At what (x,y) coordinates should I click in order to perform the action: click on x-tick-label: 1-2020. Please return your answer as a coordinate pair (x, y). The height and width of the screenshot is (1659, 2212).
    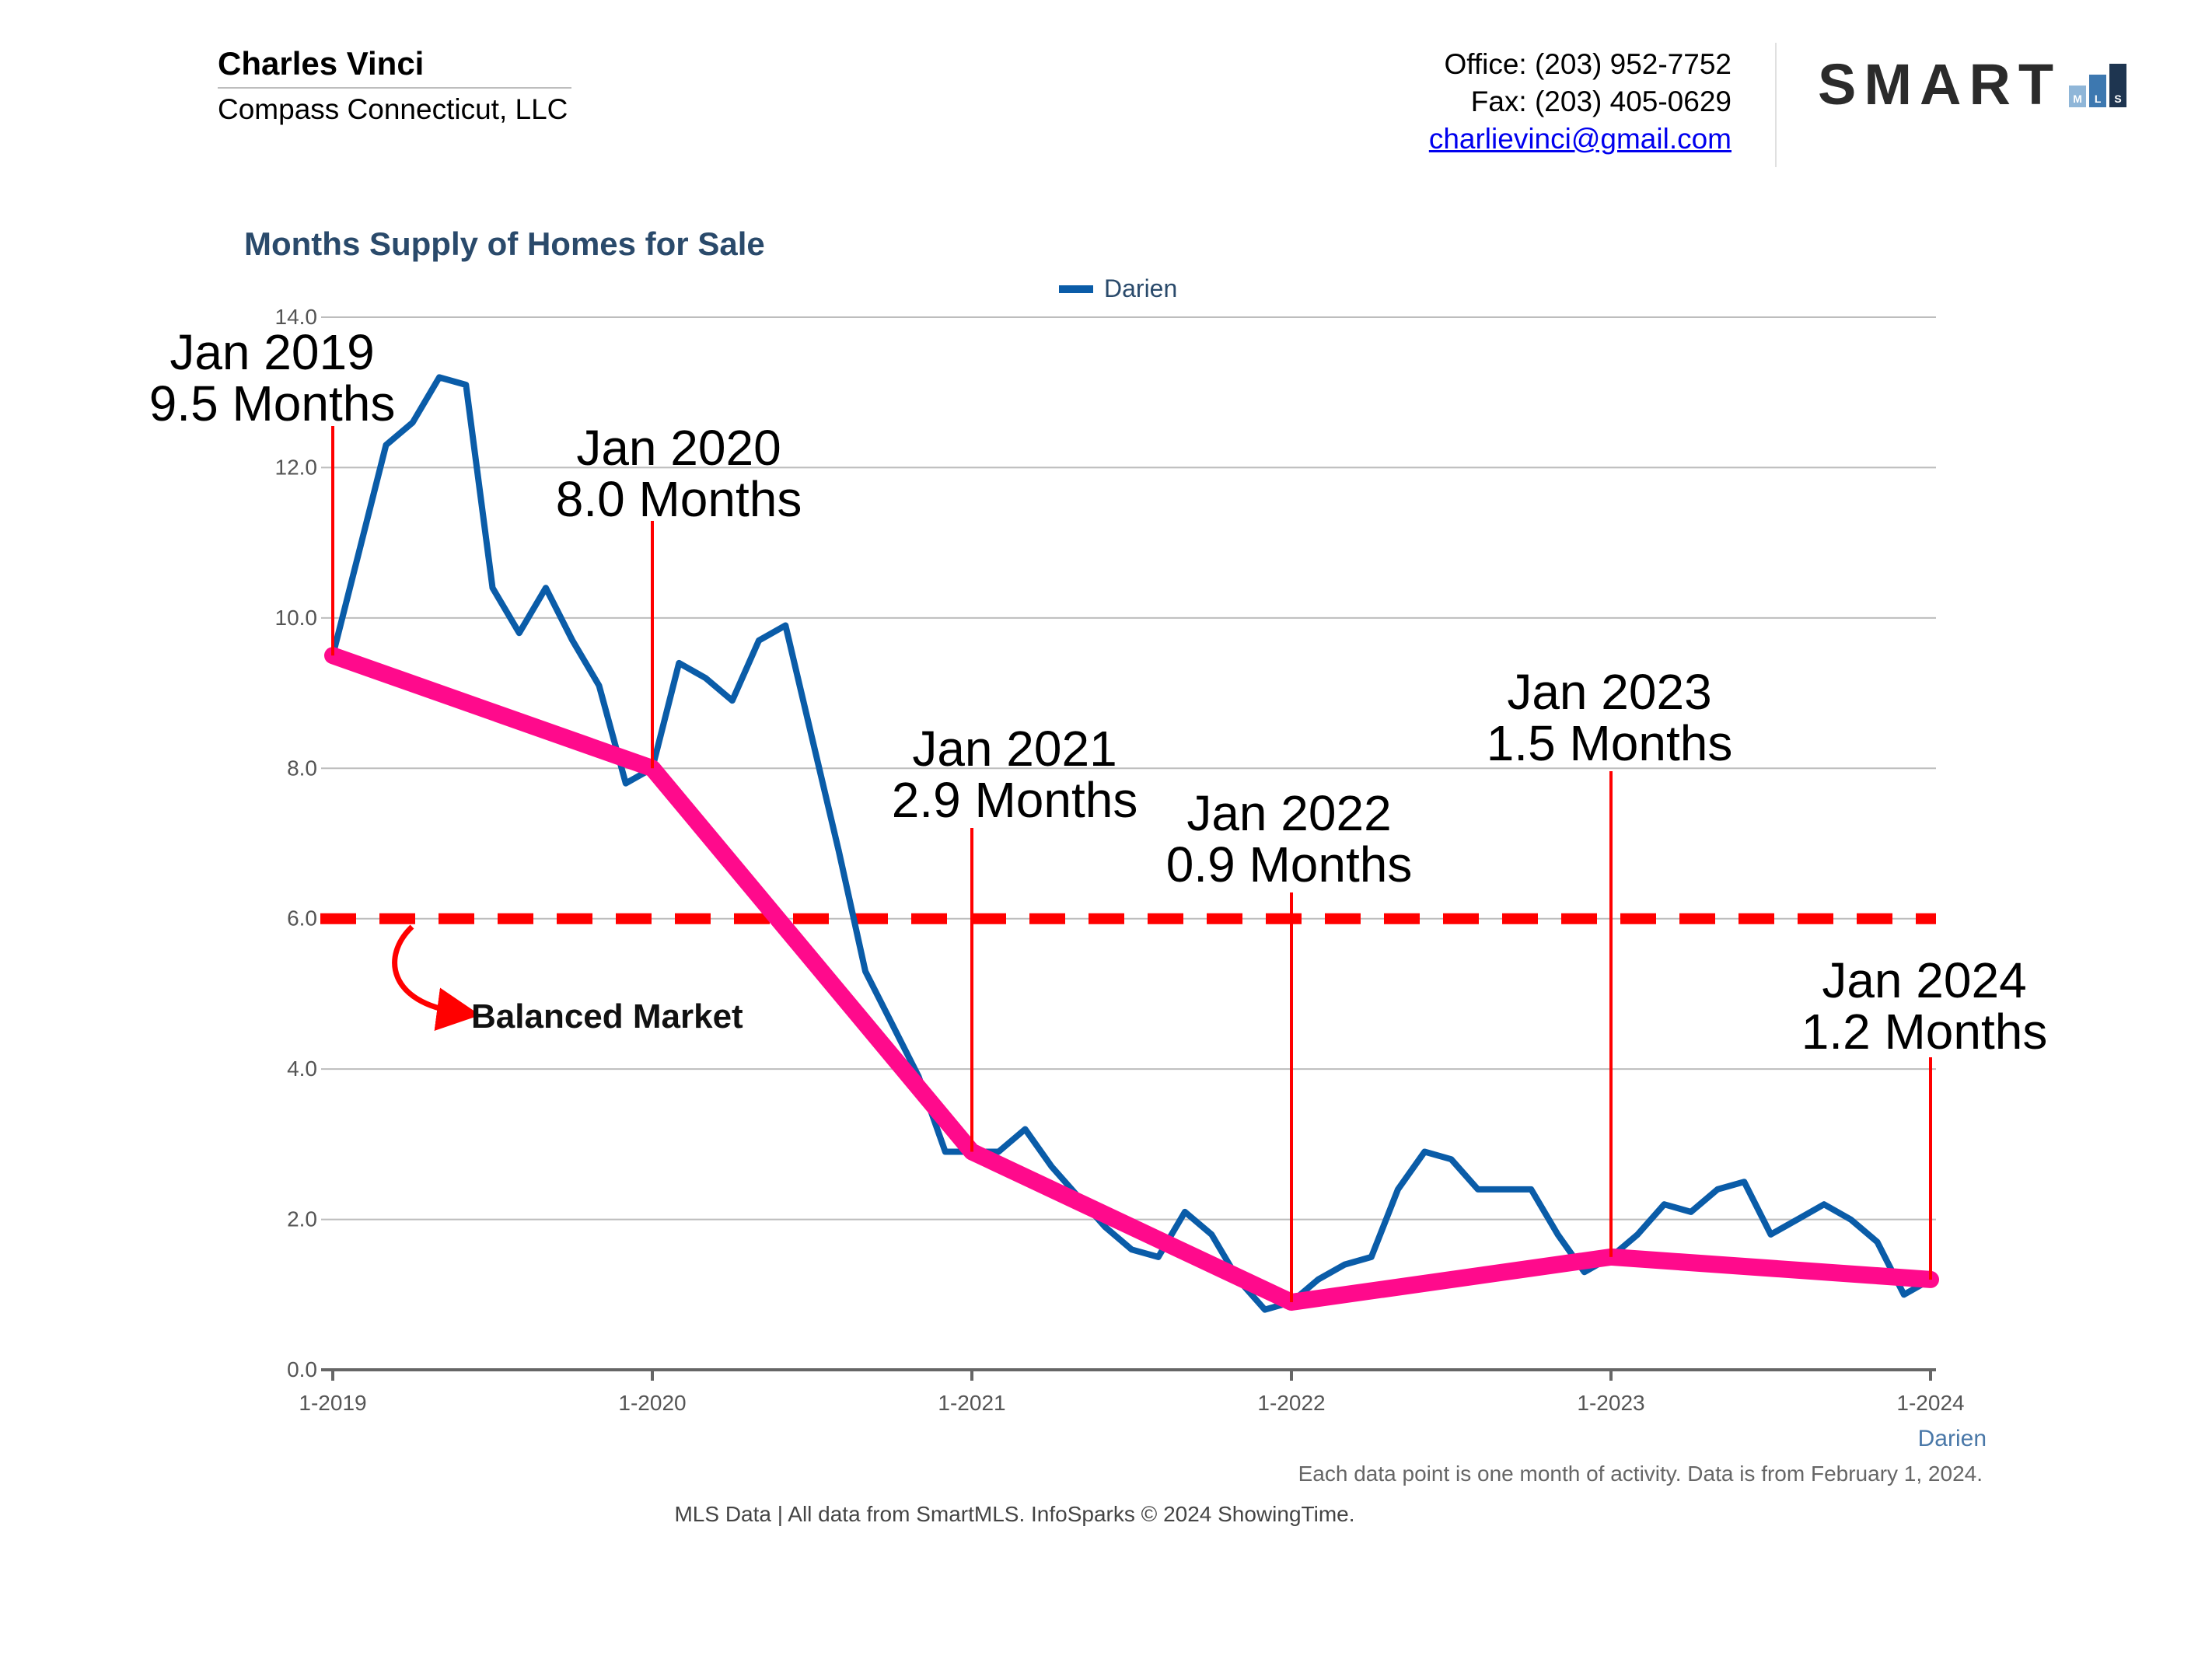
    Looking at the image, I should click on (652, 1403).